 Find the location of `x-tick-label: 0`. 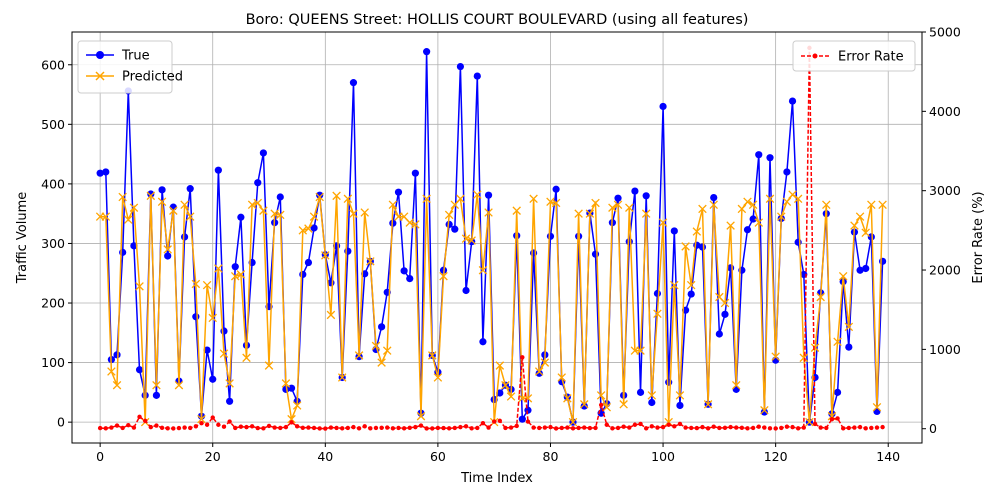

x-tick-label: 0 is located at coordinates (100, 456).